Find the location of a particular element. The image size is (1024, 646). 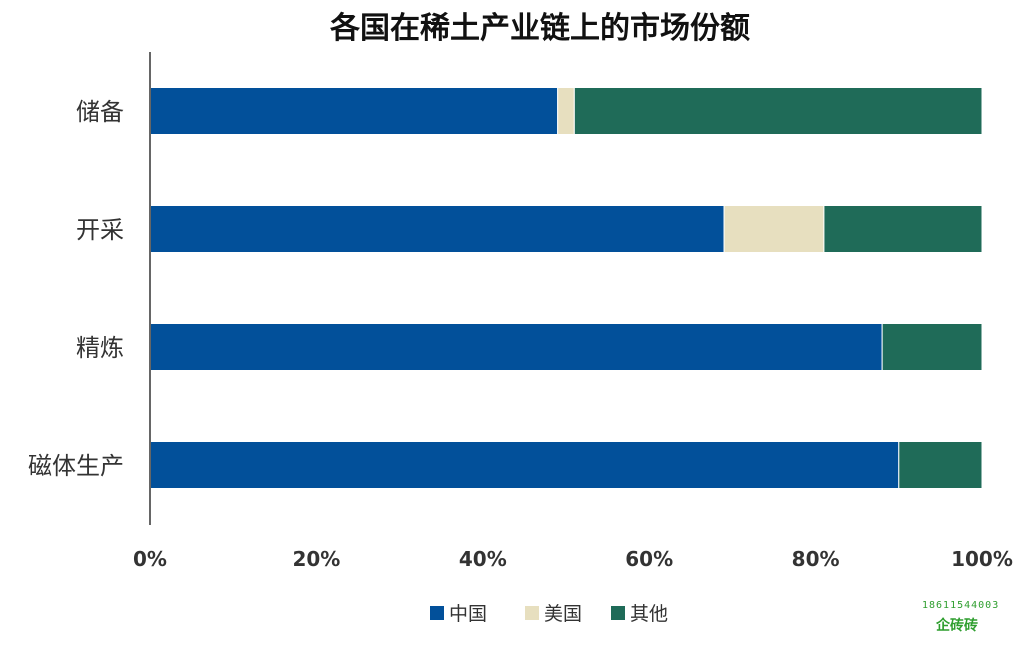

category-label-1: 储备 is located at coordinates (100, 112).